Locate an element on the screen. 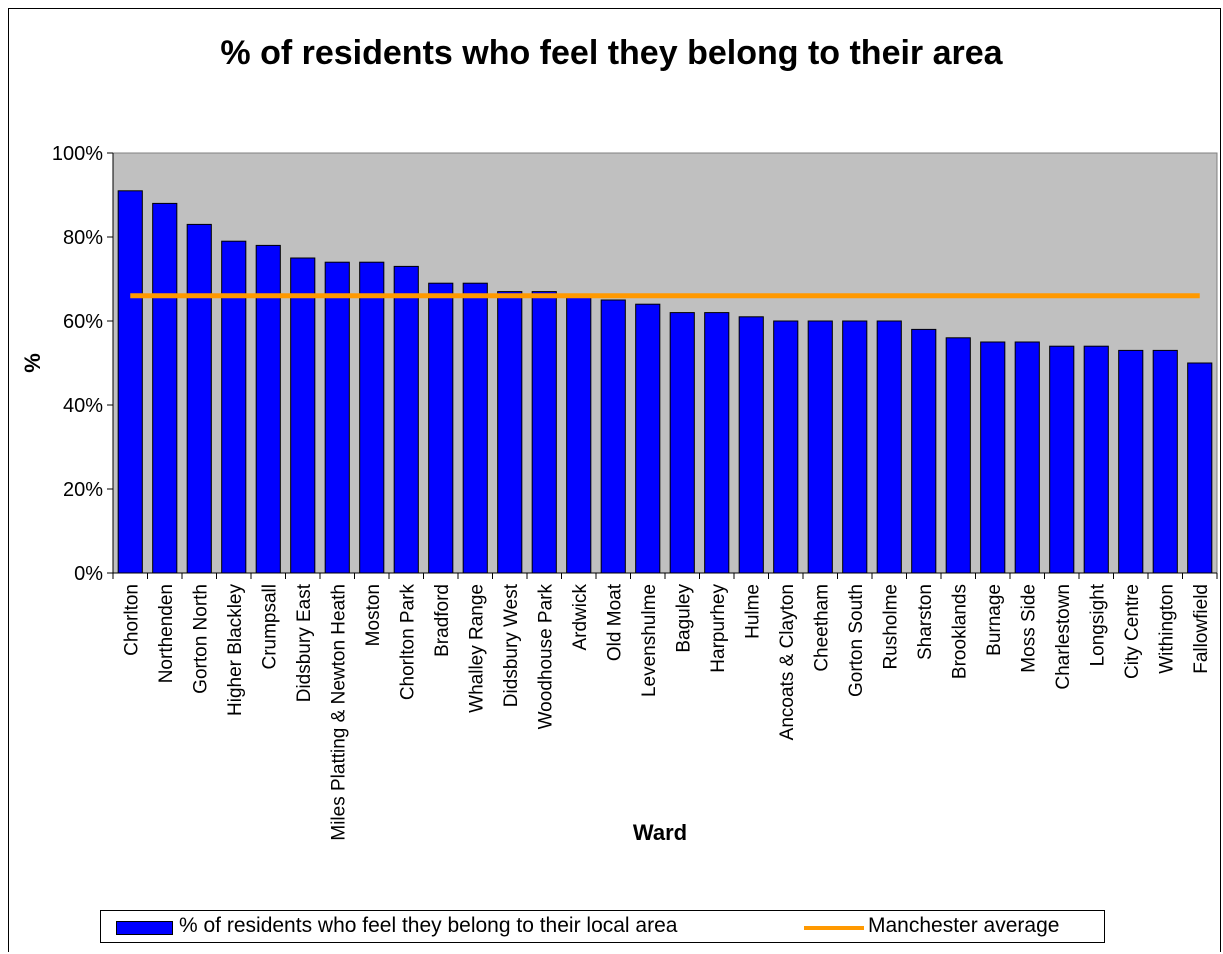  y-tick-label: 100% is located at coordinates (77, 154).